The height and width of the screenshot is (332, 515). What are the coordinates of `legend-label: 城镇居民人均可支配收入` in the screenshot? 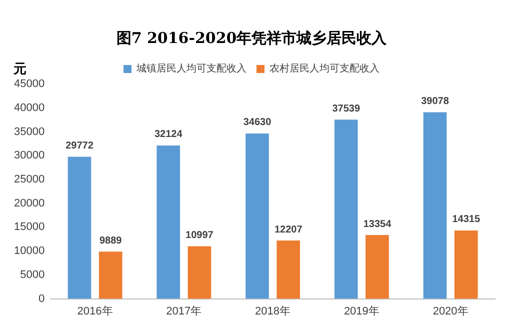 It's located at (191, 68).